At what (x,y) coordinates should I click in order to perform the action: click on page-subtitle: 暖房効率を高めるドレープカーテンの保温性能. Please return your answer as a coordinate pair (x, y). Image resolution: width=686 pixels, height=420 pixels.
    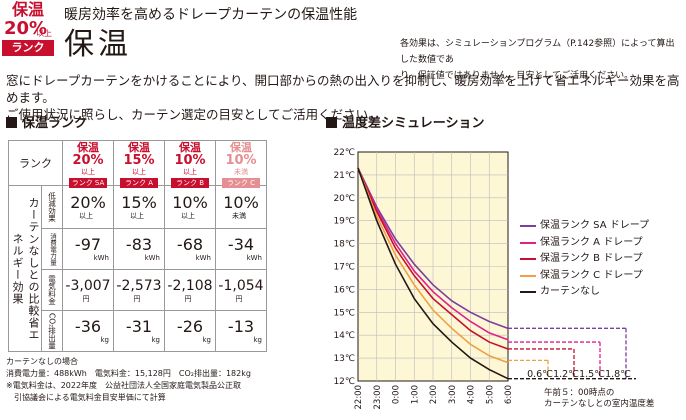
    Looking at the image, I should click on (211, 15).